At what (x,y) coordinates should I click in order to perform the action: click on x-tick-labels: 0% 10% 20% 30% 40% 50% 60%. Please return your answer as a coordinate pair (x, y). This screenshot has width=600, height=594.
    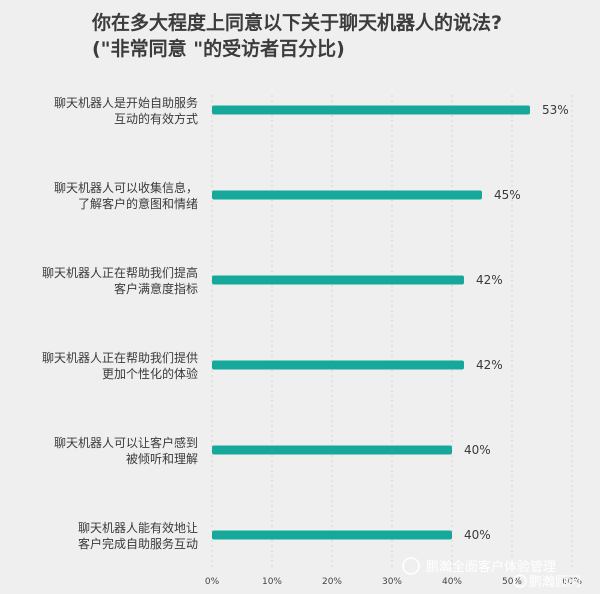
    Looking at the image, I should click on (394, 582).